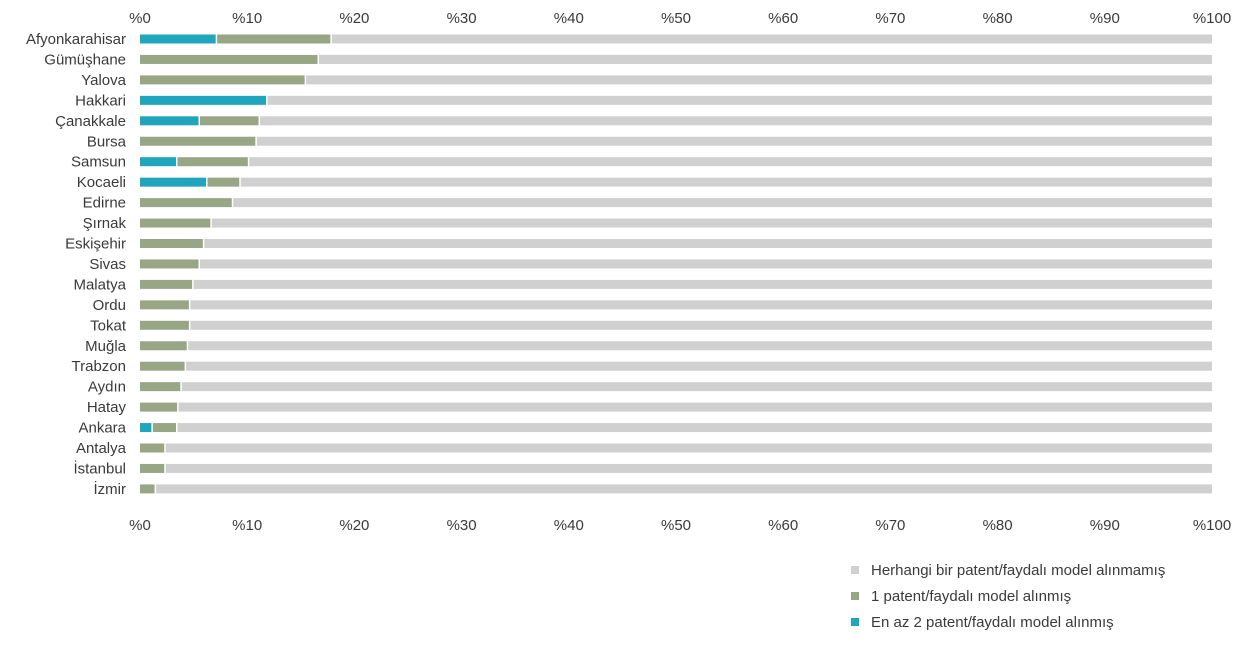  What do you see at coordinates (676, 18) in the screenshot?
I see `x-tick-label-top: %50` at bounding box center [676, 18].